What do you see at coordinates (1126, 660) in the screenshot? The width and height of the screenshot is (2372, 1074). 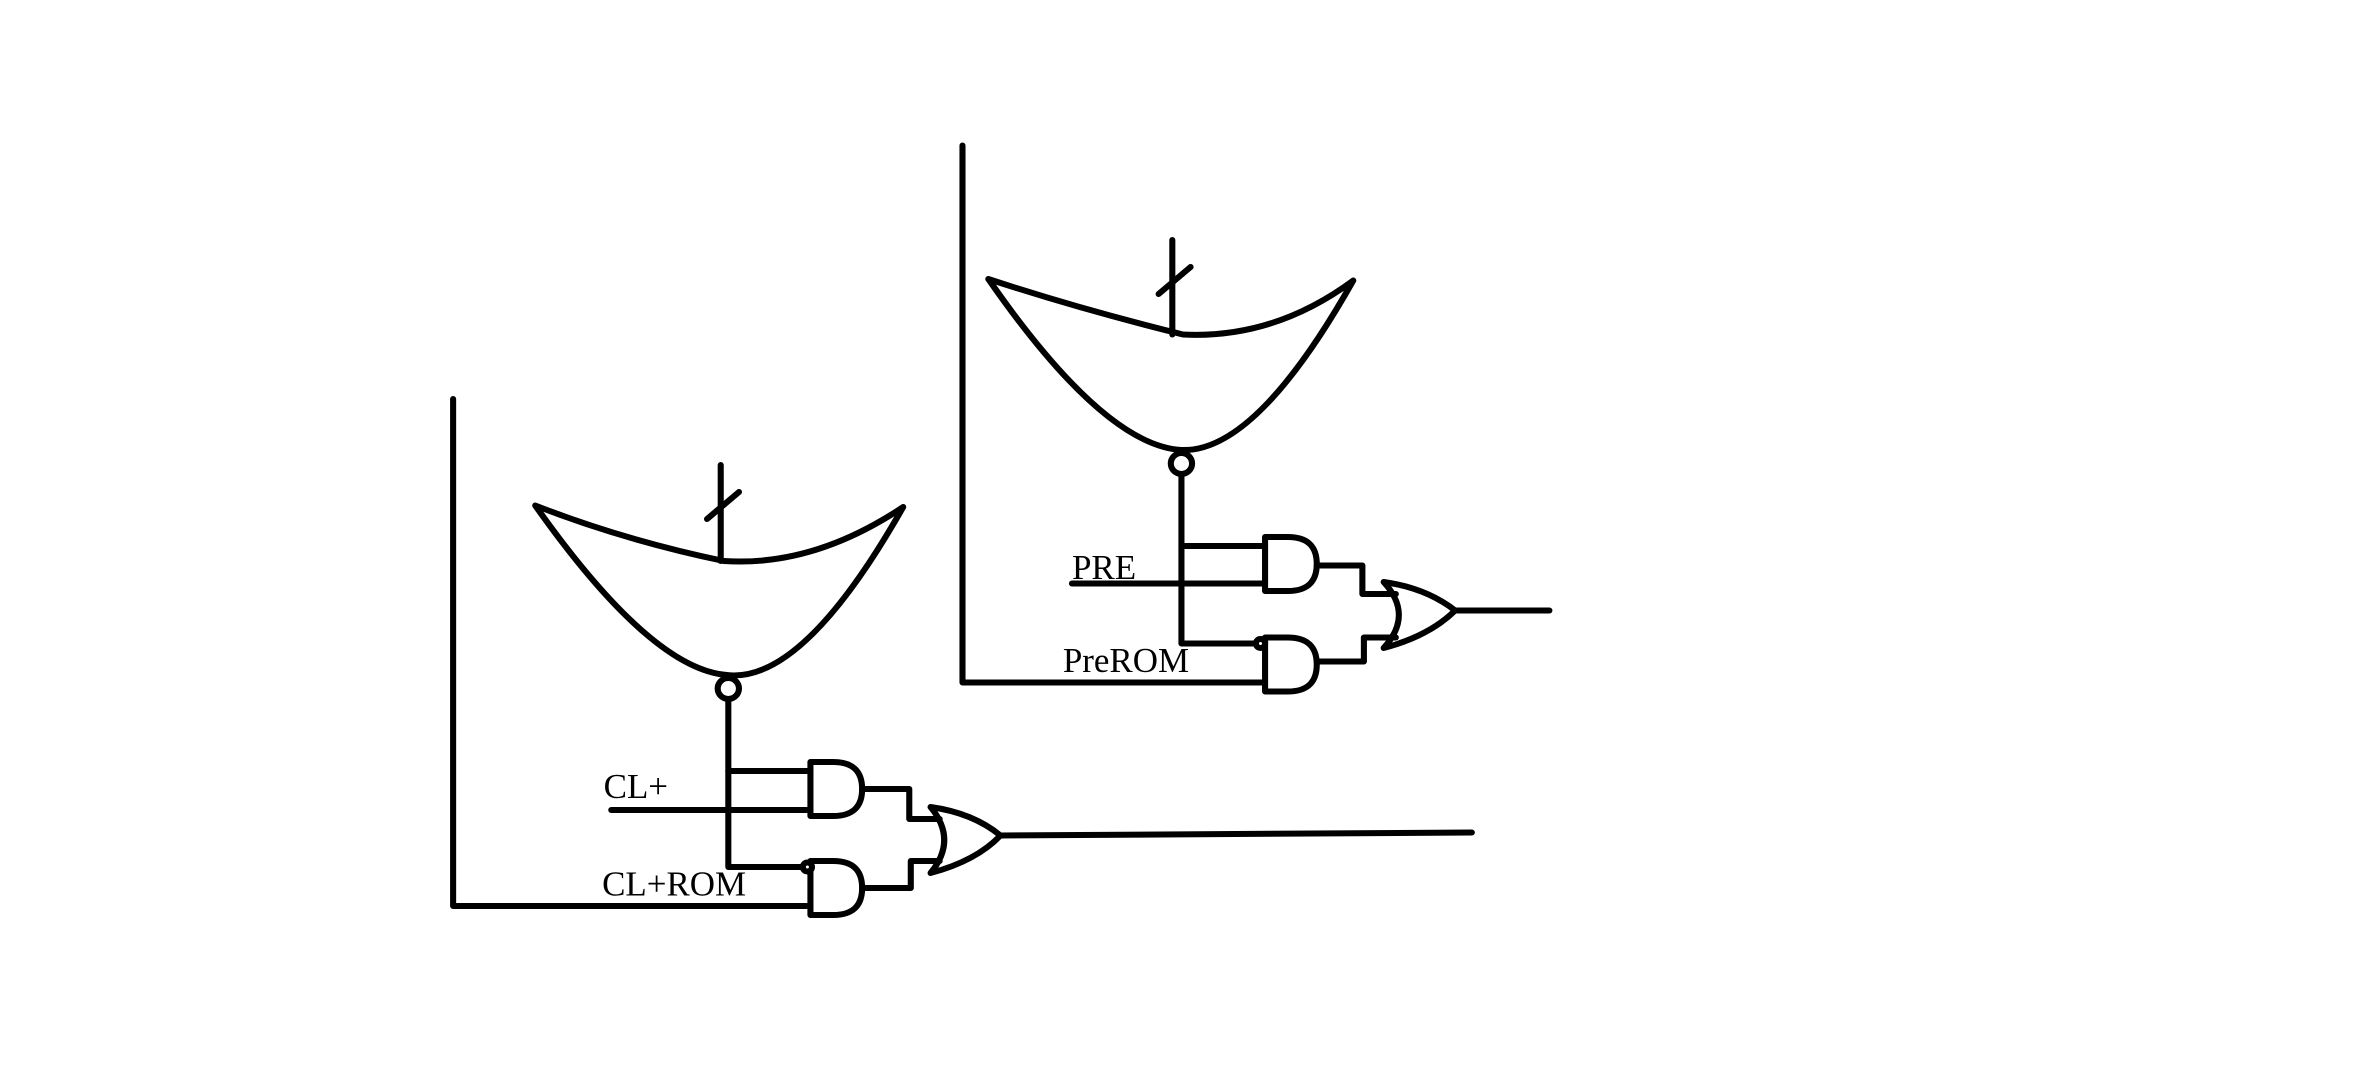 I see `rom-label: PreROM` at bounding box center [1126, 660].